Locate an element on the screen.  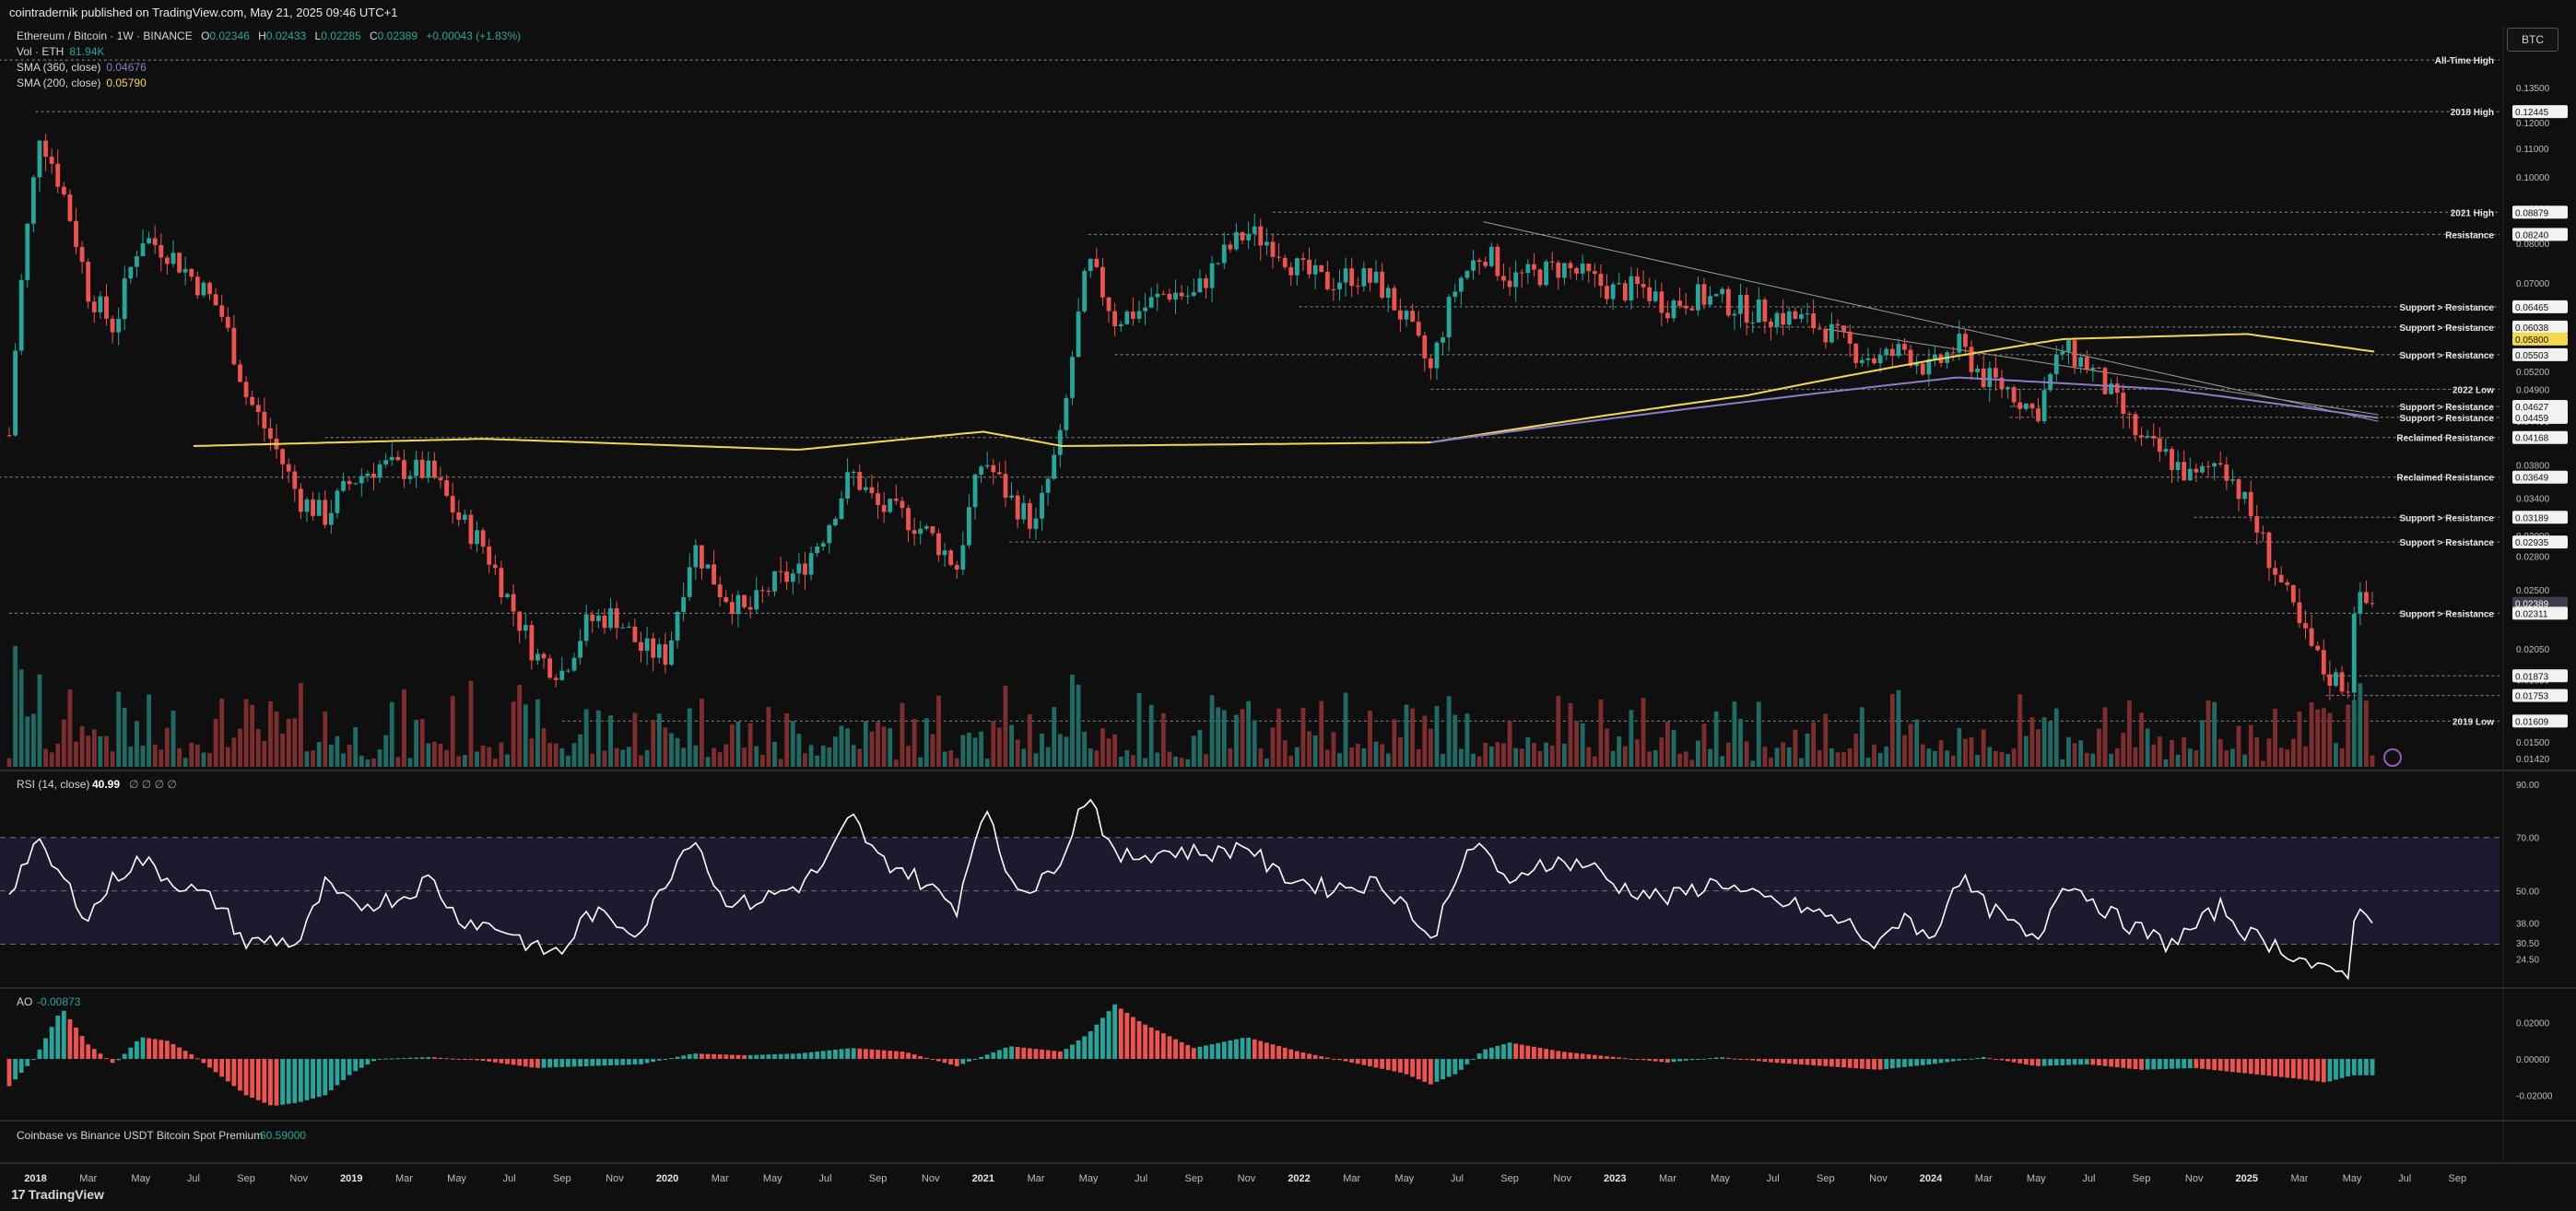
time-axis-label: 2021 is located at coordinates (983, 1178).